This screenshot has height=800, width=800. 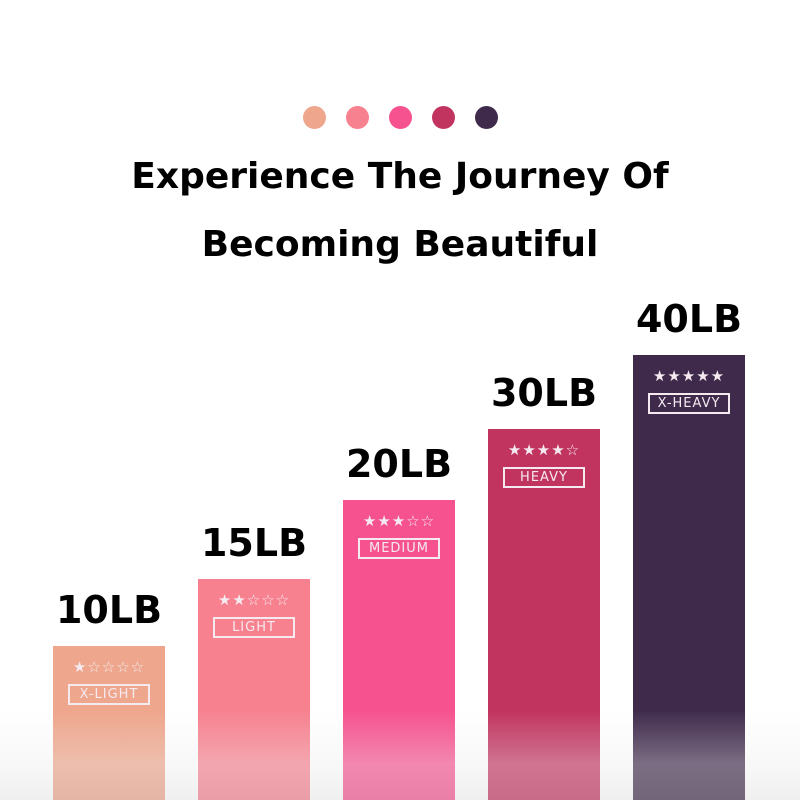 What do you see at coordinates (544, 477) in the screenshot?
I see `level-badge: HEAVY` at bounding box center [544, 477].